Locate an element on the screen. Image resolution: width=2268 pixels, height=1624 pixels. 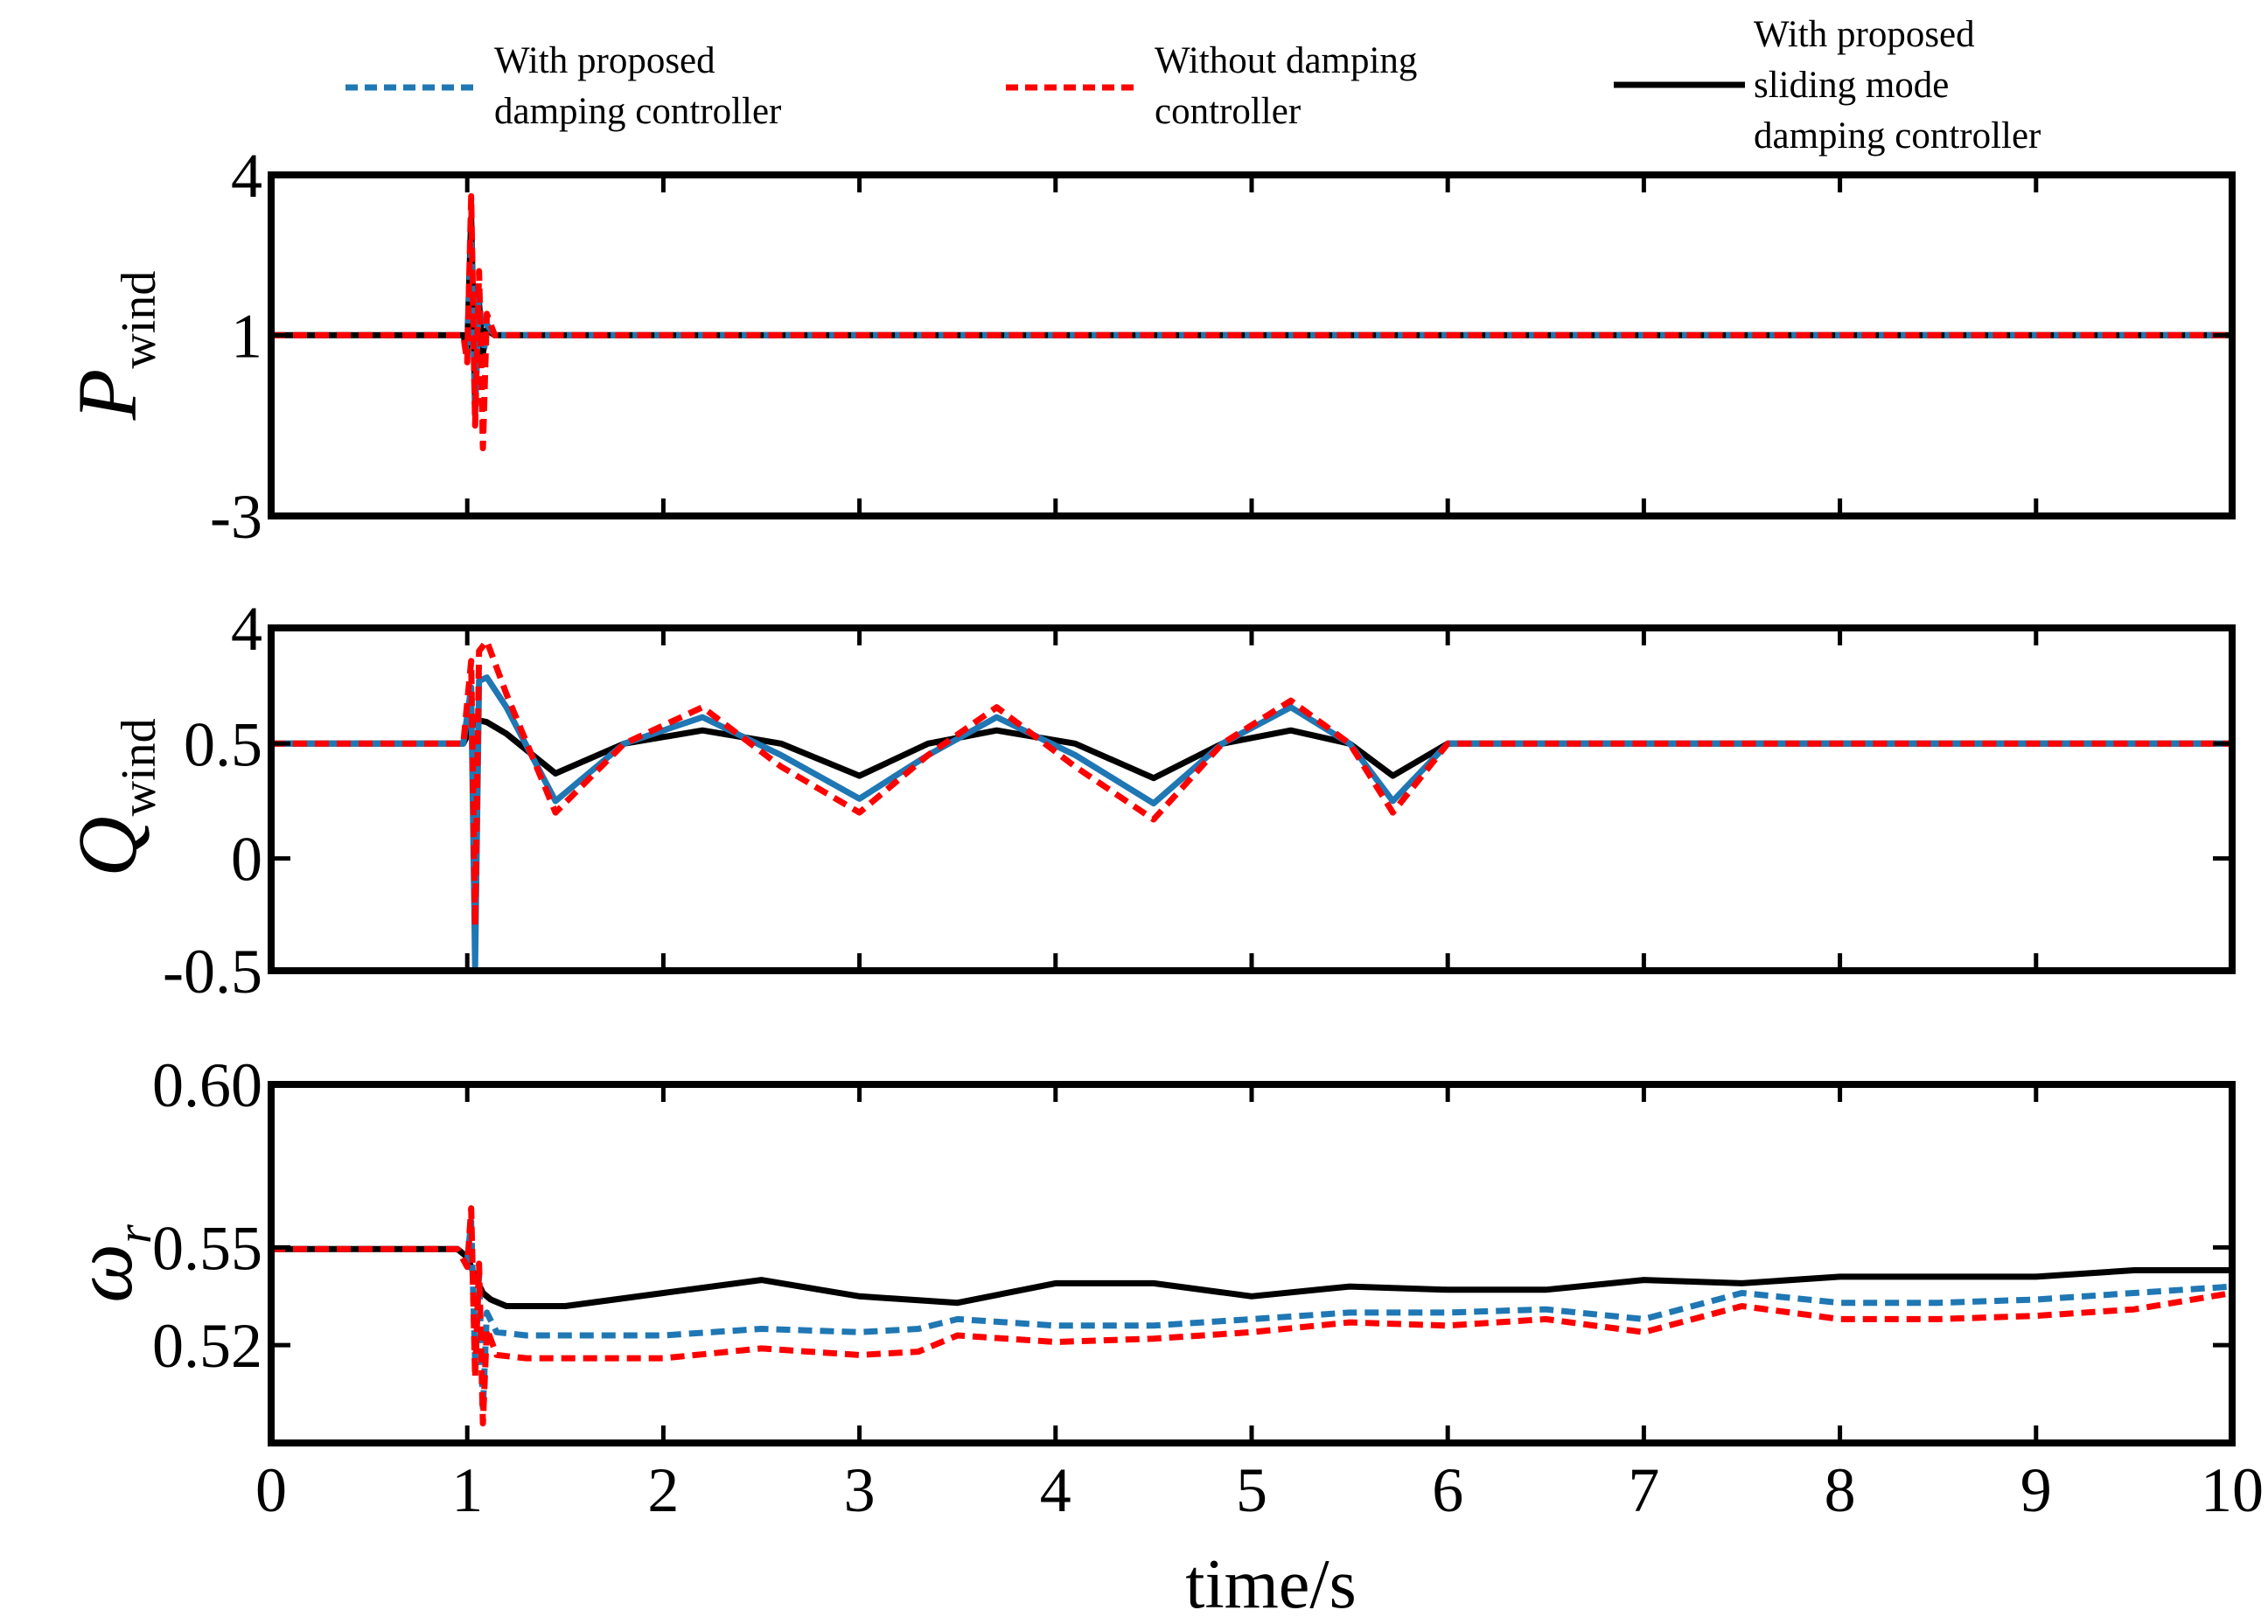
y-axis-label: ωr is located at coordinates (109, 1263).